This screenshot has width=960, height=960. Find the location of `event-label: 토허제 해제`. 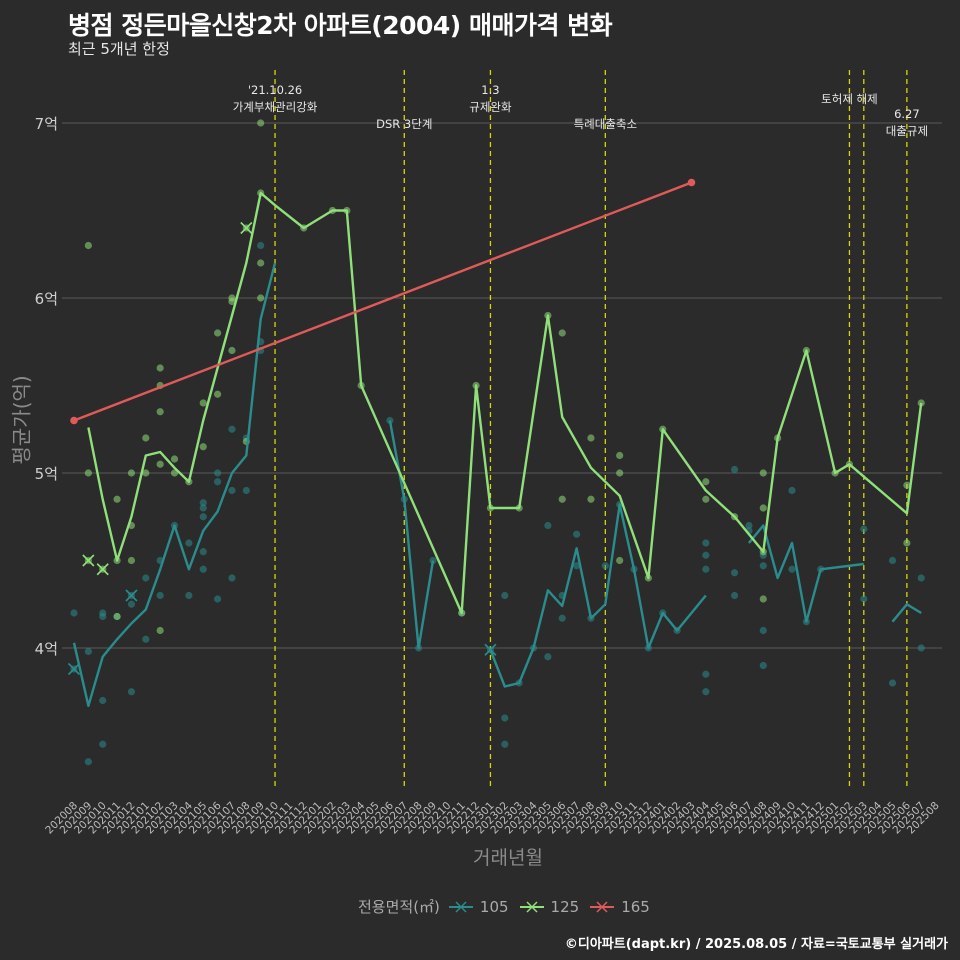

event-label: 토허제 해제 is located at coordinates (849, 99).